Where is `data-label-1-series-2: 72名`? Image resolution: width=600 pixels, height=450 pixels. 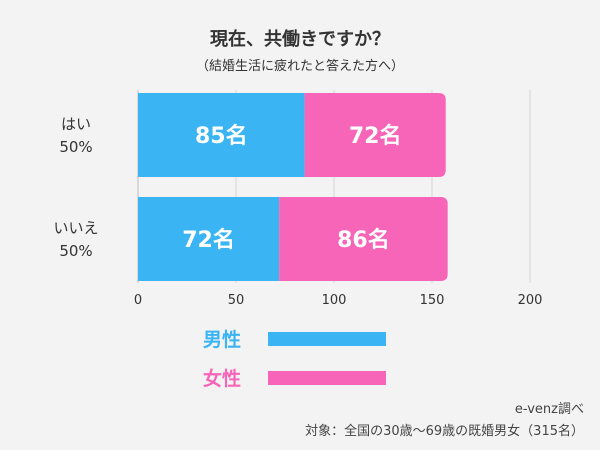 data-label-1-series-2: 72名 is located at coordinates (375, 136).